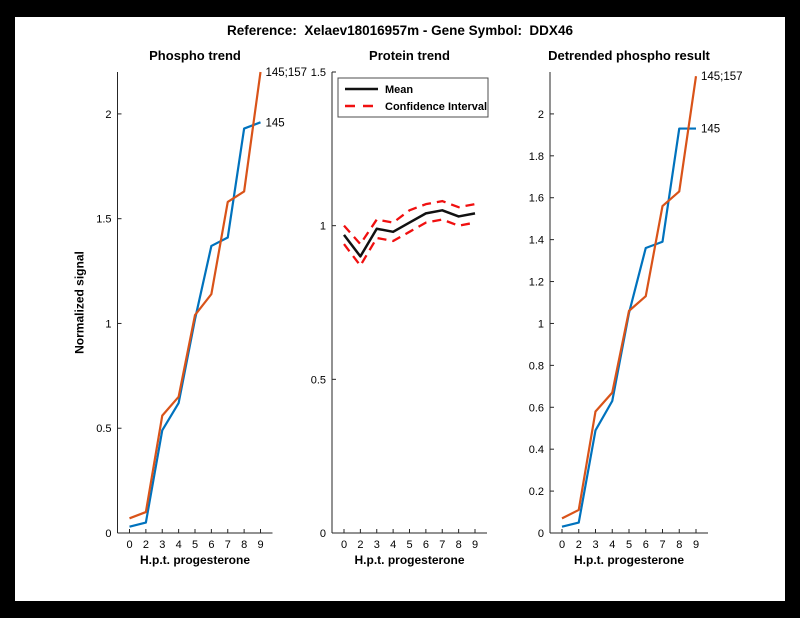 The height and width of the screenshot is (618, 800). What do you see at coordinates (536, 283) in the screenshot?
I see `y-tick-label: 1.2` at bounding box center [536, 283].